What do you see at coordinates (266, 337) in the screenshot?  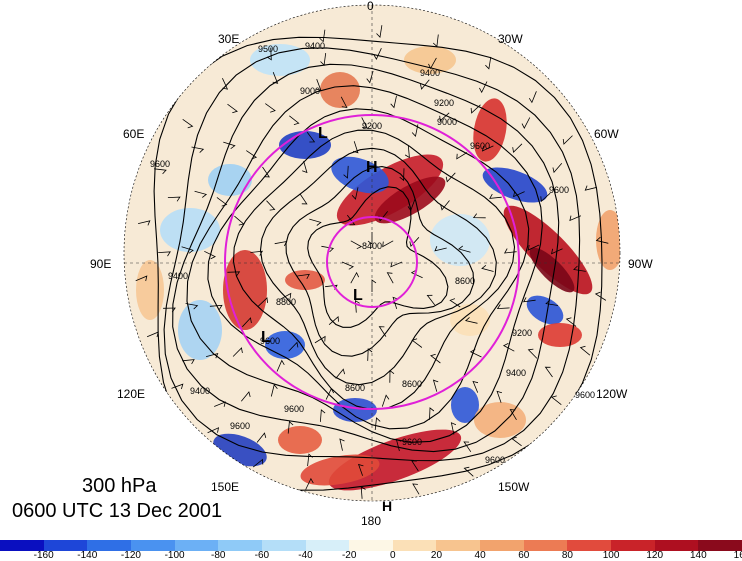 I see `low-center-label: L` at bounding box center [266, 337].